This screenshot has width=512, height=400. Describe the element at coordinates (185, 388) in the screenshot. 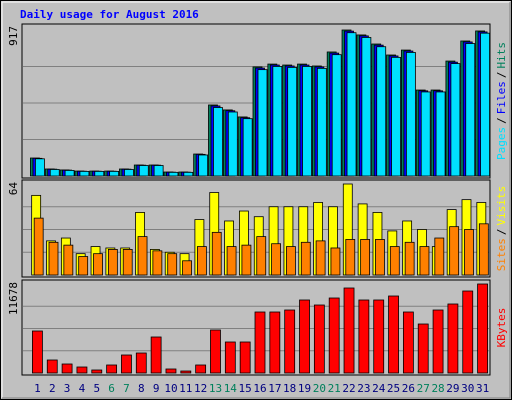

I see `x-tick-label: 11` at that location.